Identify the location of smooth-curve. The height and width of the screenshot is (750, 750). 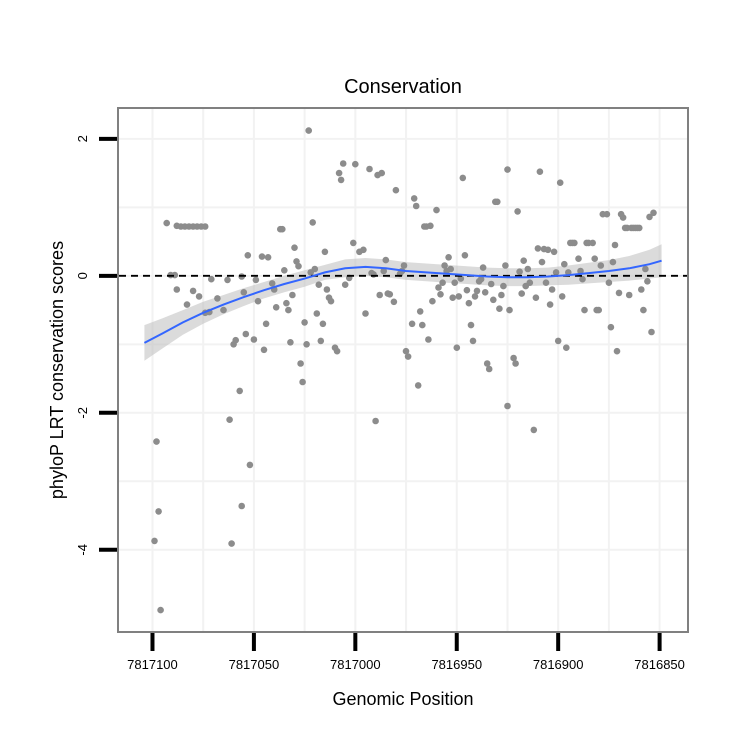
(402, 301).